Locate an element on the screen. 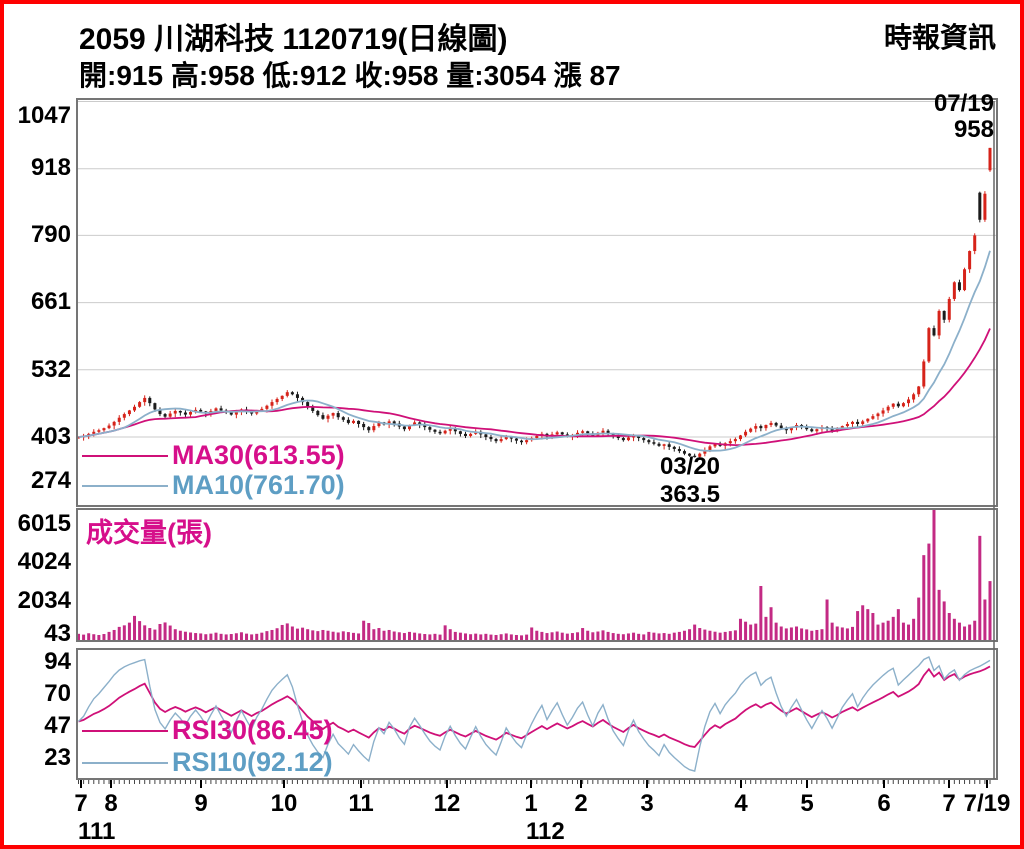 Image resolution: width=1024 pixels, height=849 pixels. rsi10-line is located at coordinates (534, 714).